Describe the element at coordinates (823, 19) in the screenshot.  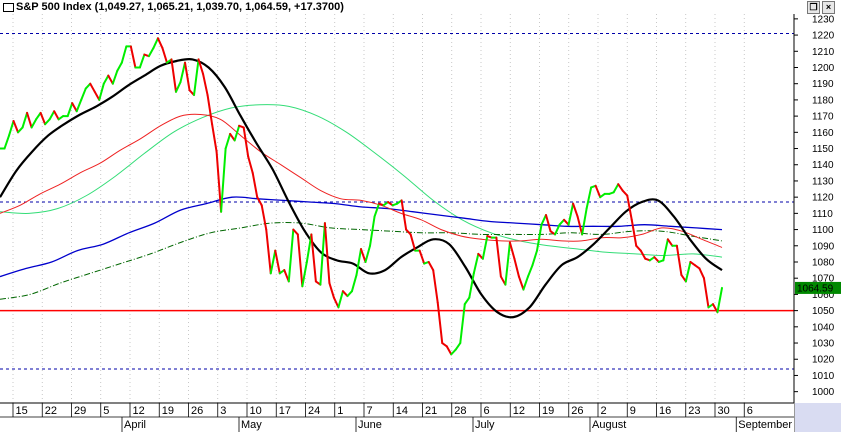
I see `y-tick-label: 1230` at that location.